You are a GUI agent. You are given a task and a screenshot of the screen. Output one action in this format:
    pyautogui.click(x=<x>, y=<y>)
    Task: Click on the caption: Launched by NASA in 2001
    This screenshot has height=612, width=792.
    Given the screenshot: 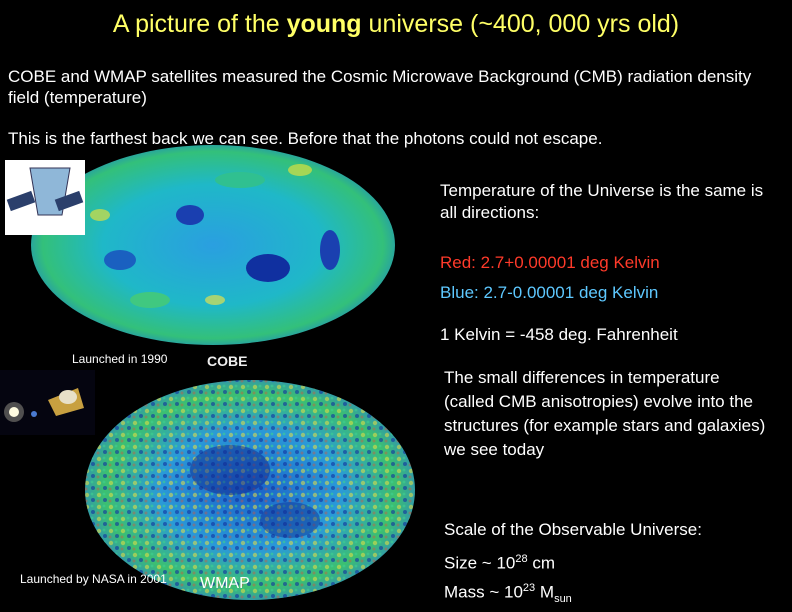 What is the action you would take?
    pyautogui.click(x=93, y=579)
    